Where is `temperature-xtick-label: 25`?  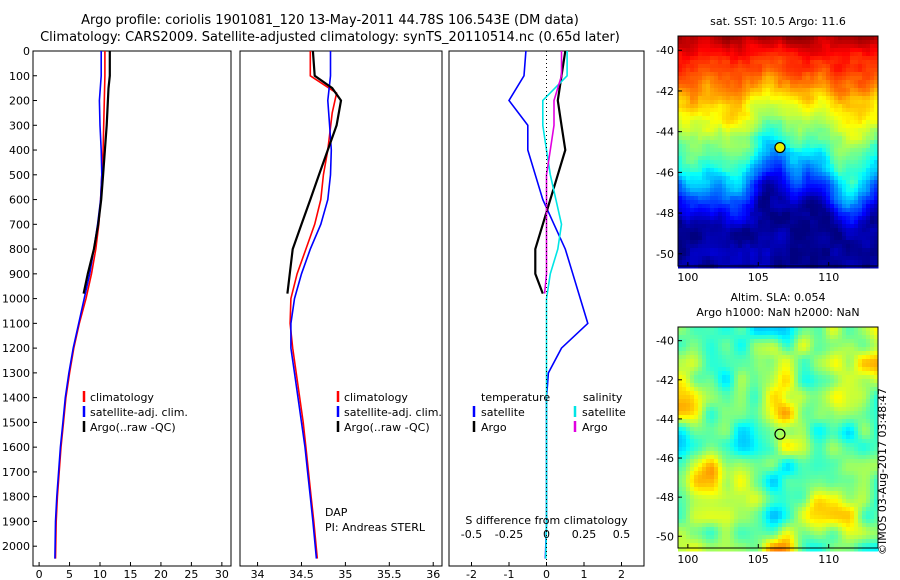
temperature-xtick-label: 25 is located at coordinates (191, 574).